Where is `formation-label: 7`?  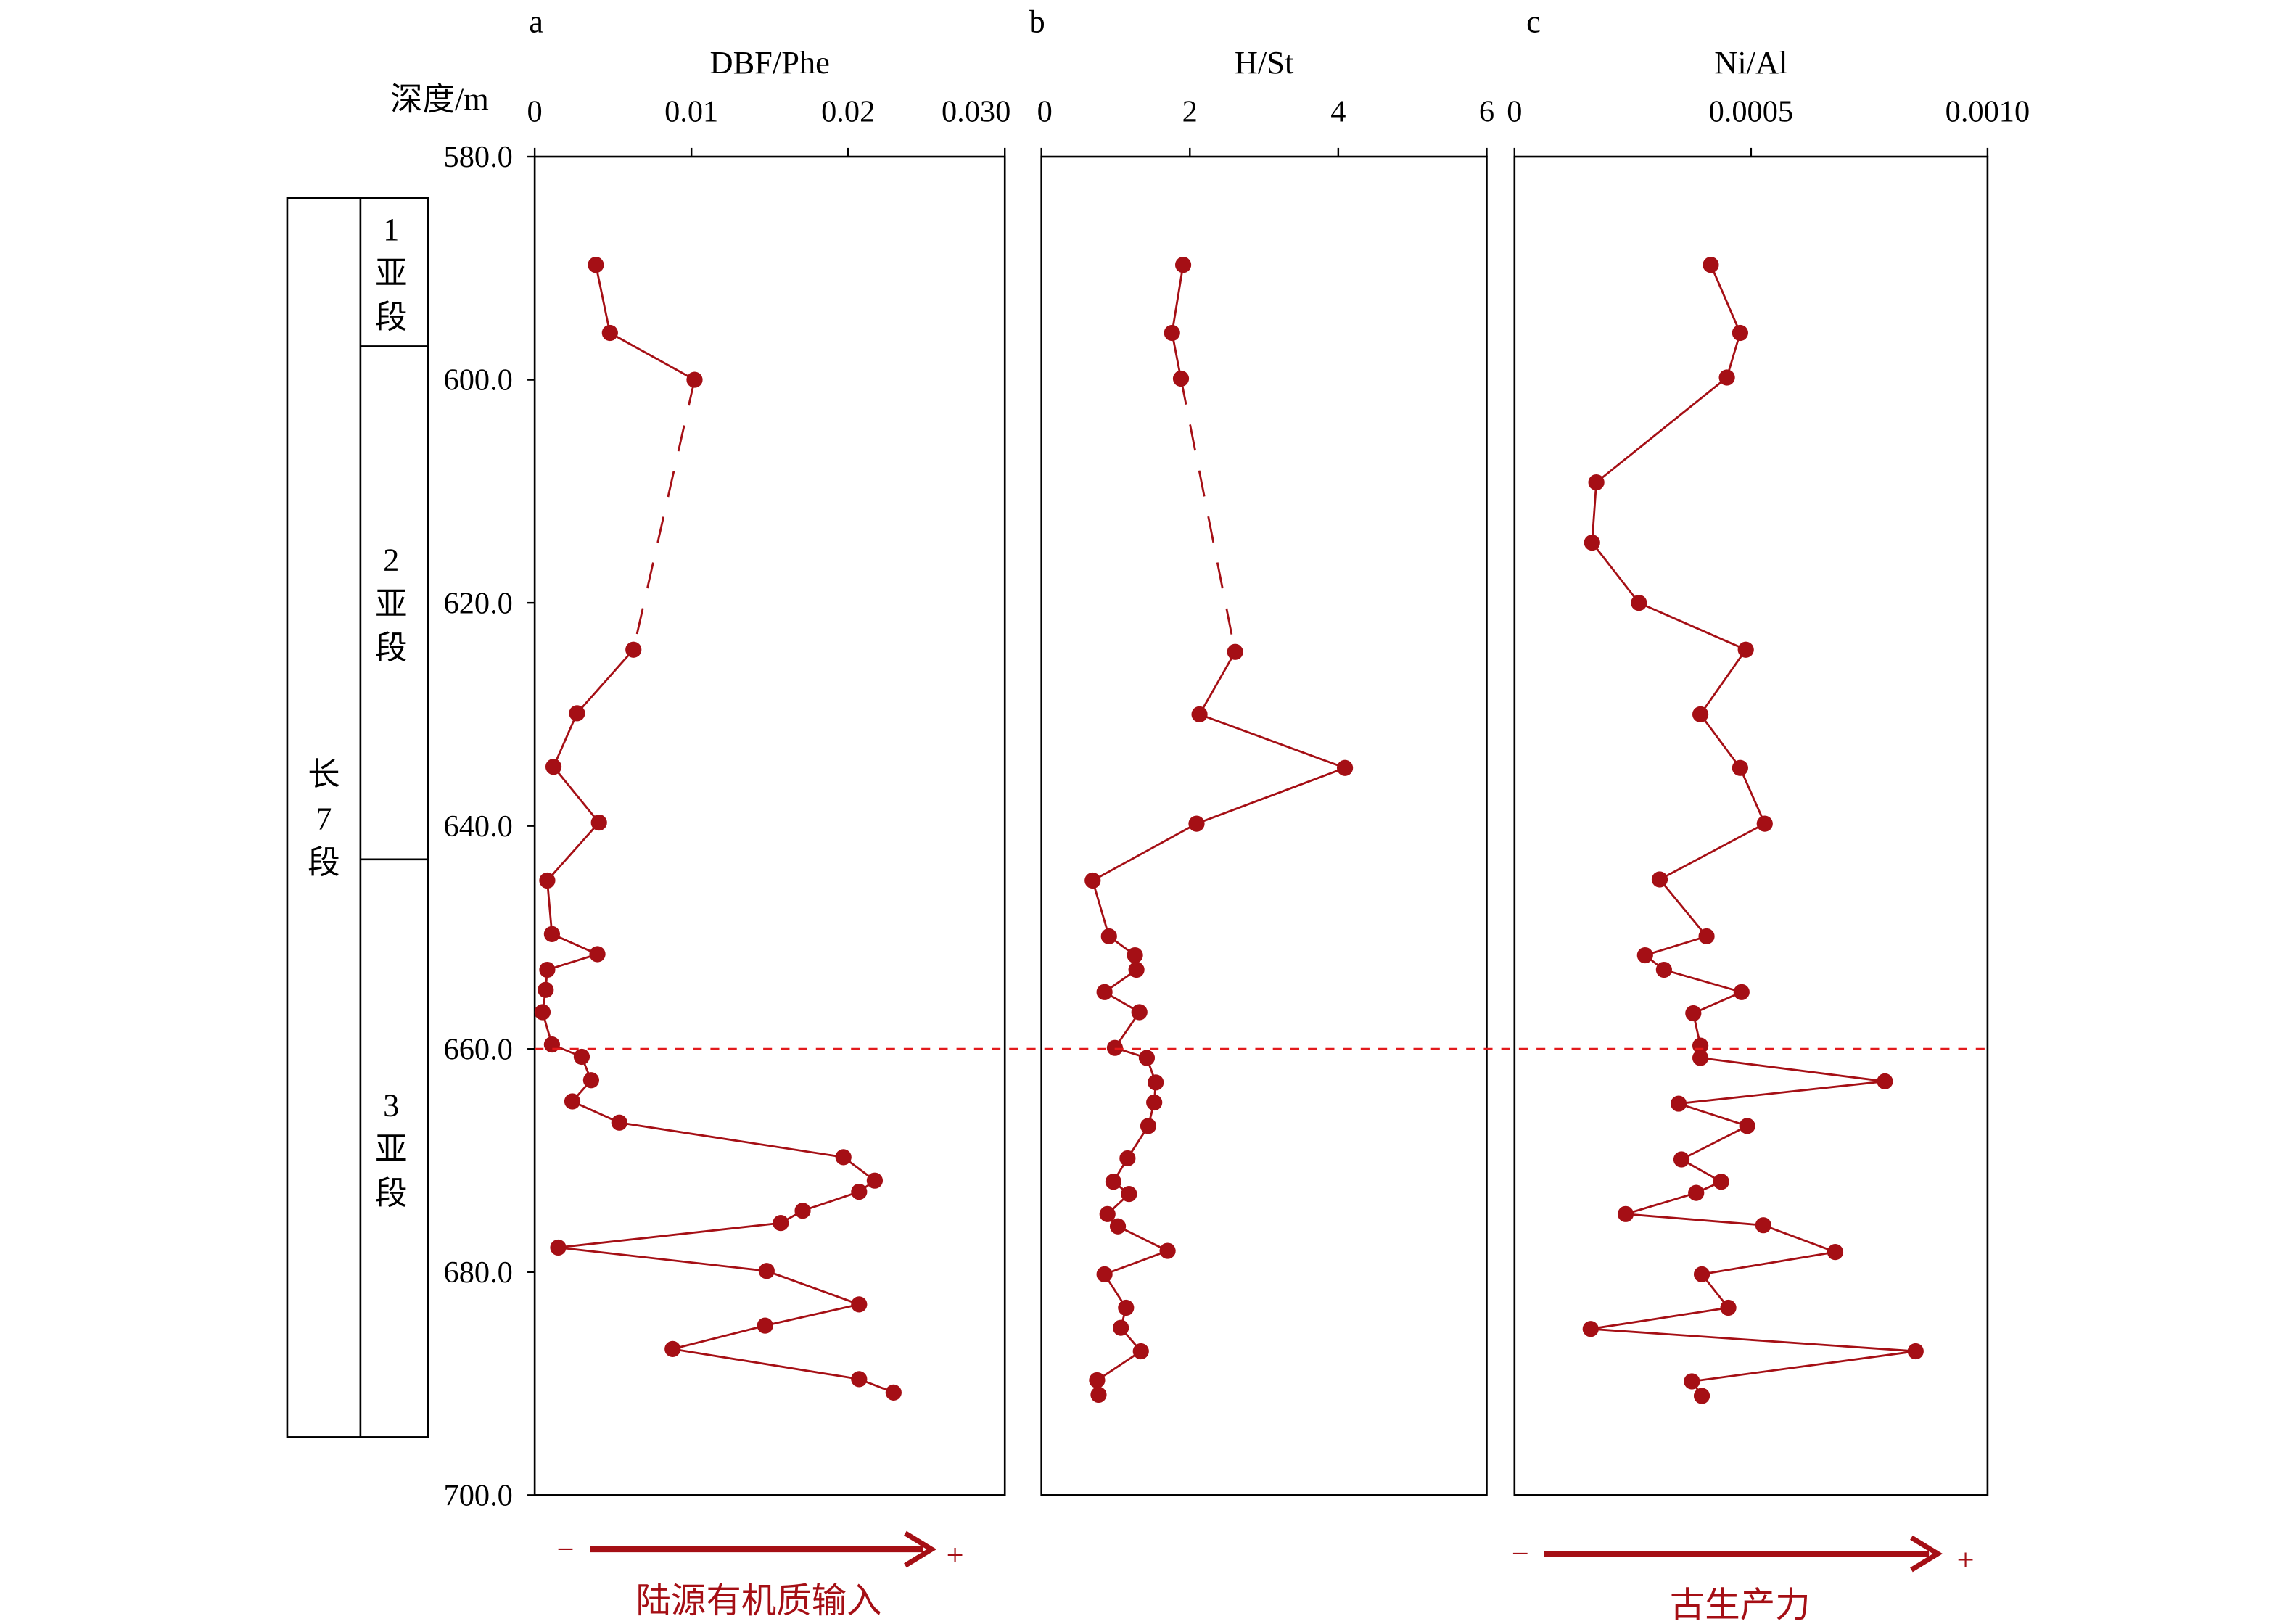 formation-label: 7 is located at coordinates (324, 818).